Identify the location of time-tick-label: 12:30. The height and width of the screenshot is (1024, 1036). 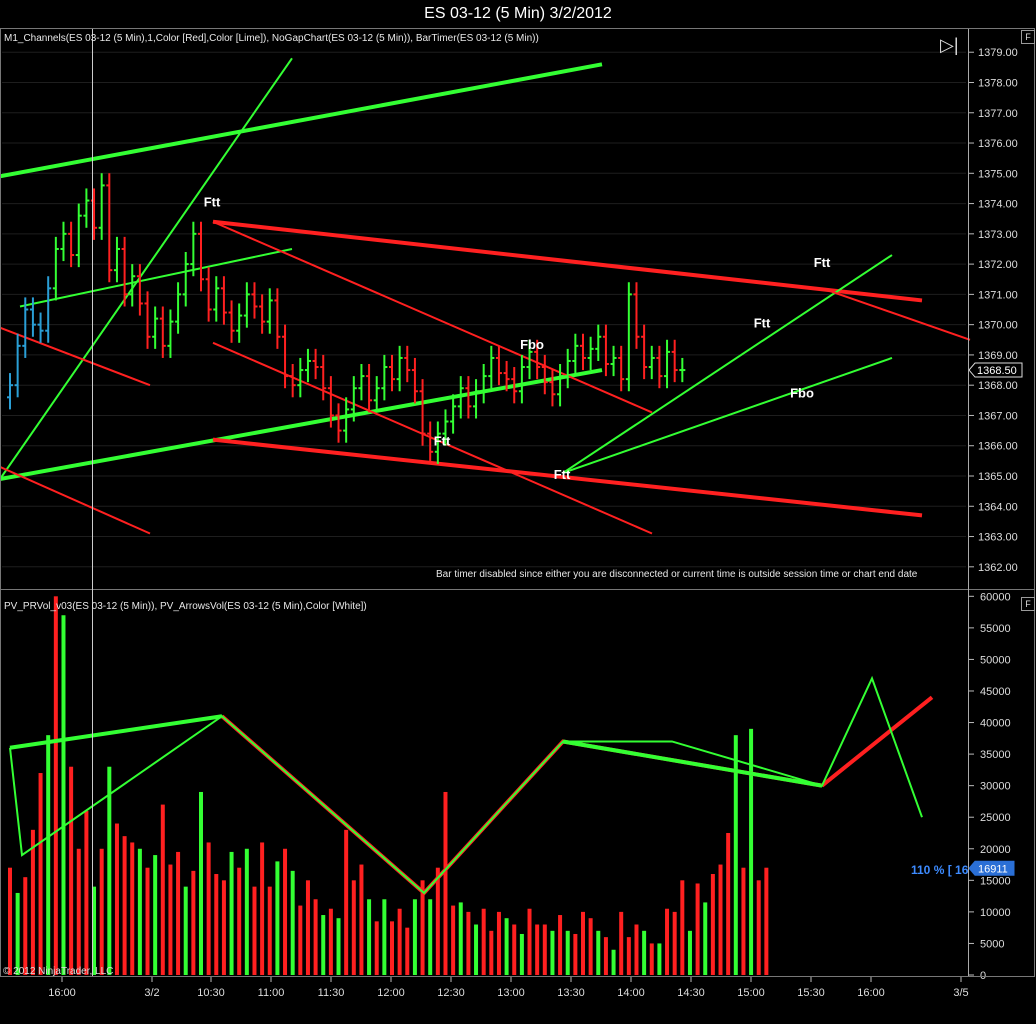
(451, 993).